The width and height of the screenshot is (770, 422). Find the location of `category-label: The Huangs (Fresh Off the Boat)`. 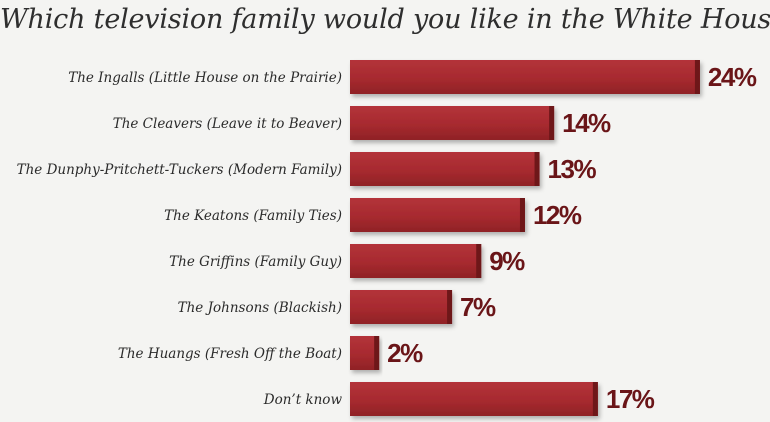

category-label: The Huangs (Fresh Off the Boat) is located at coordinates (230, 354).